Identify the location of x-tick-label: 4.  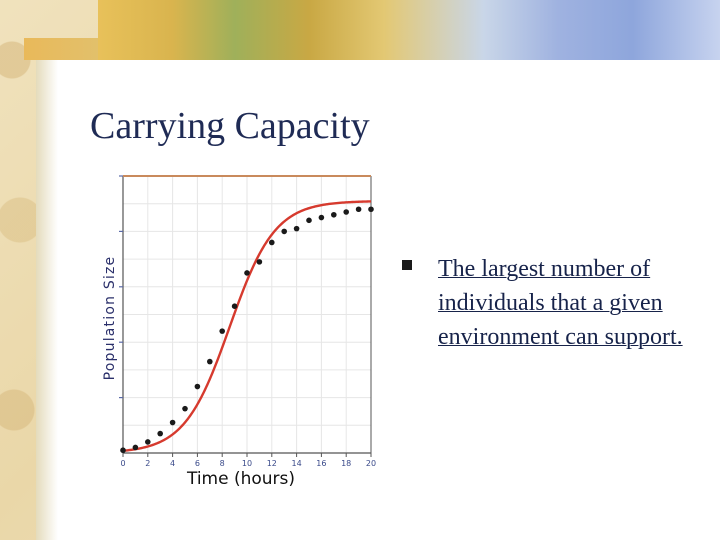
(172, 463).